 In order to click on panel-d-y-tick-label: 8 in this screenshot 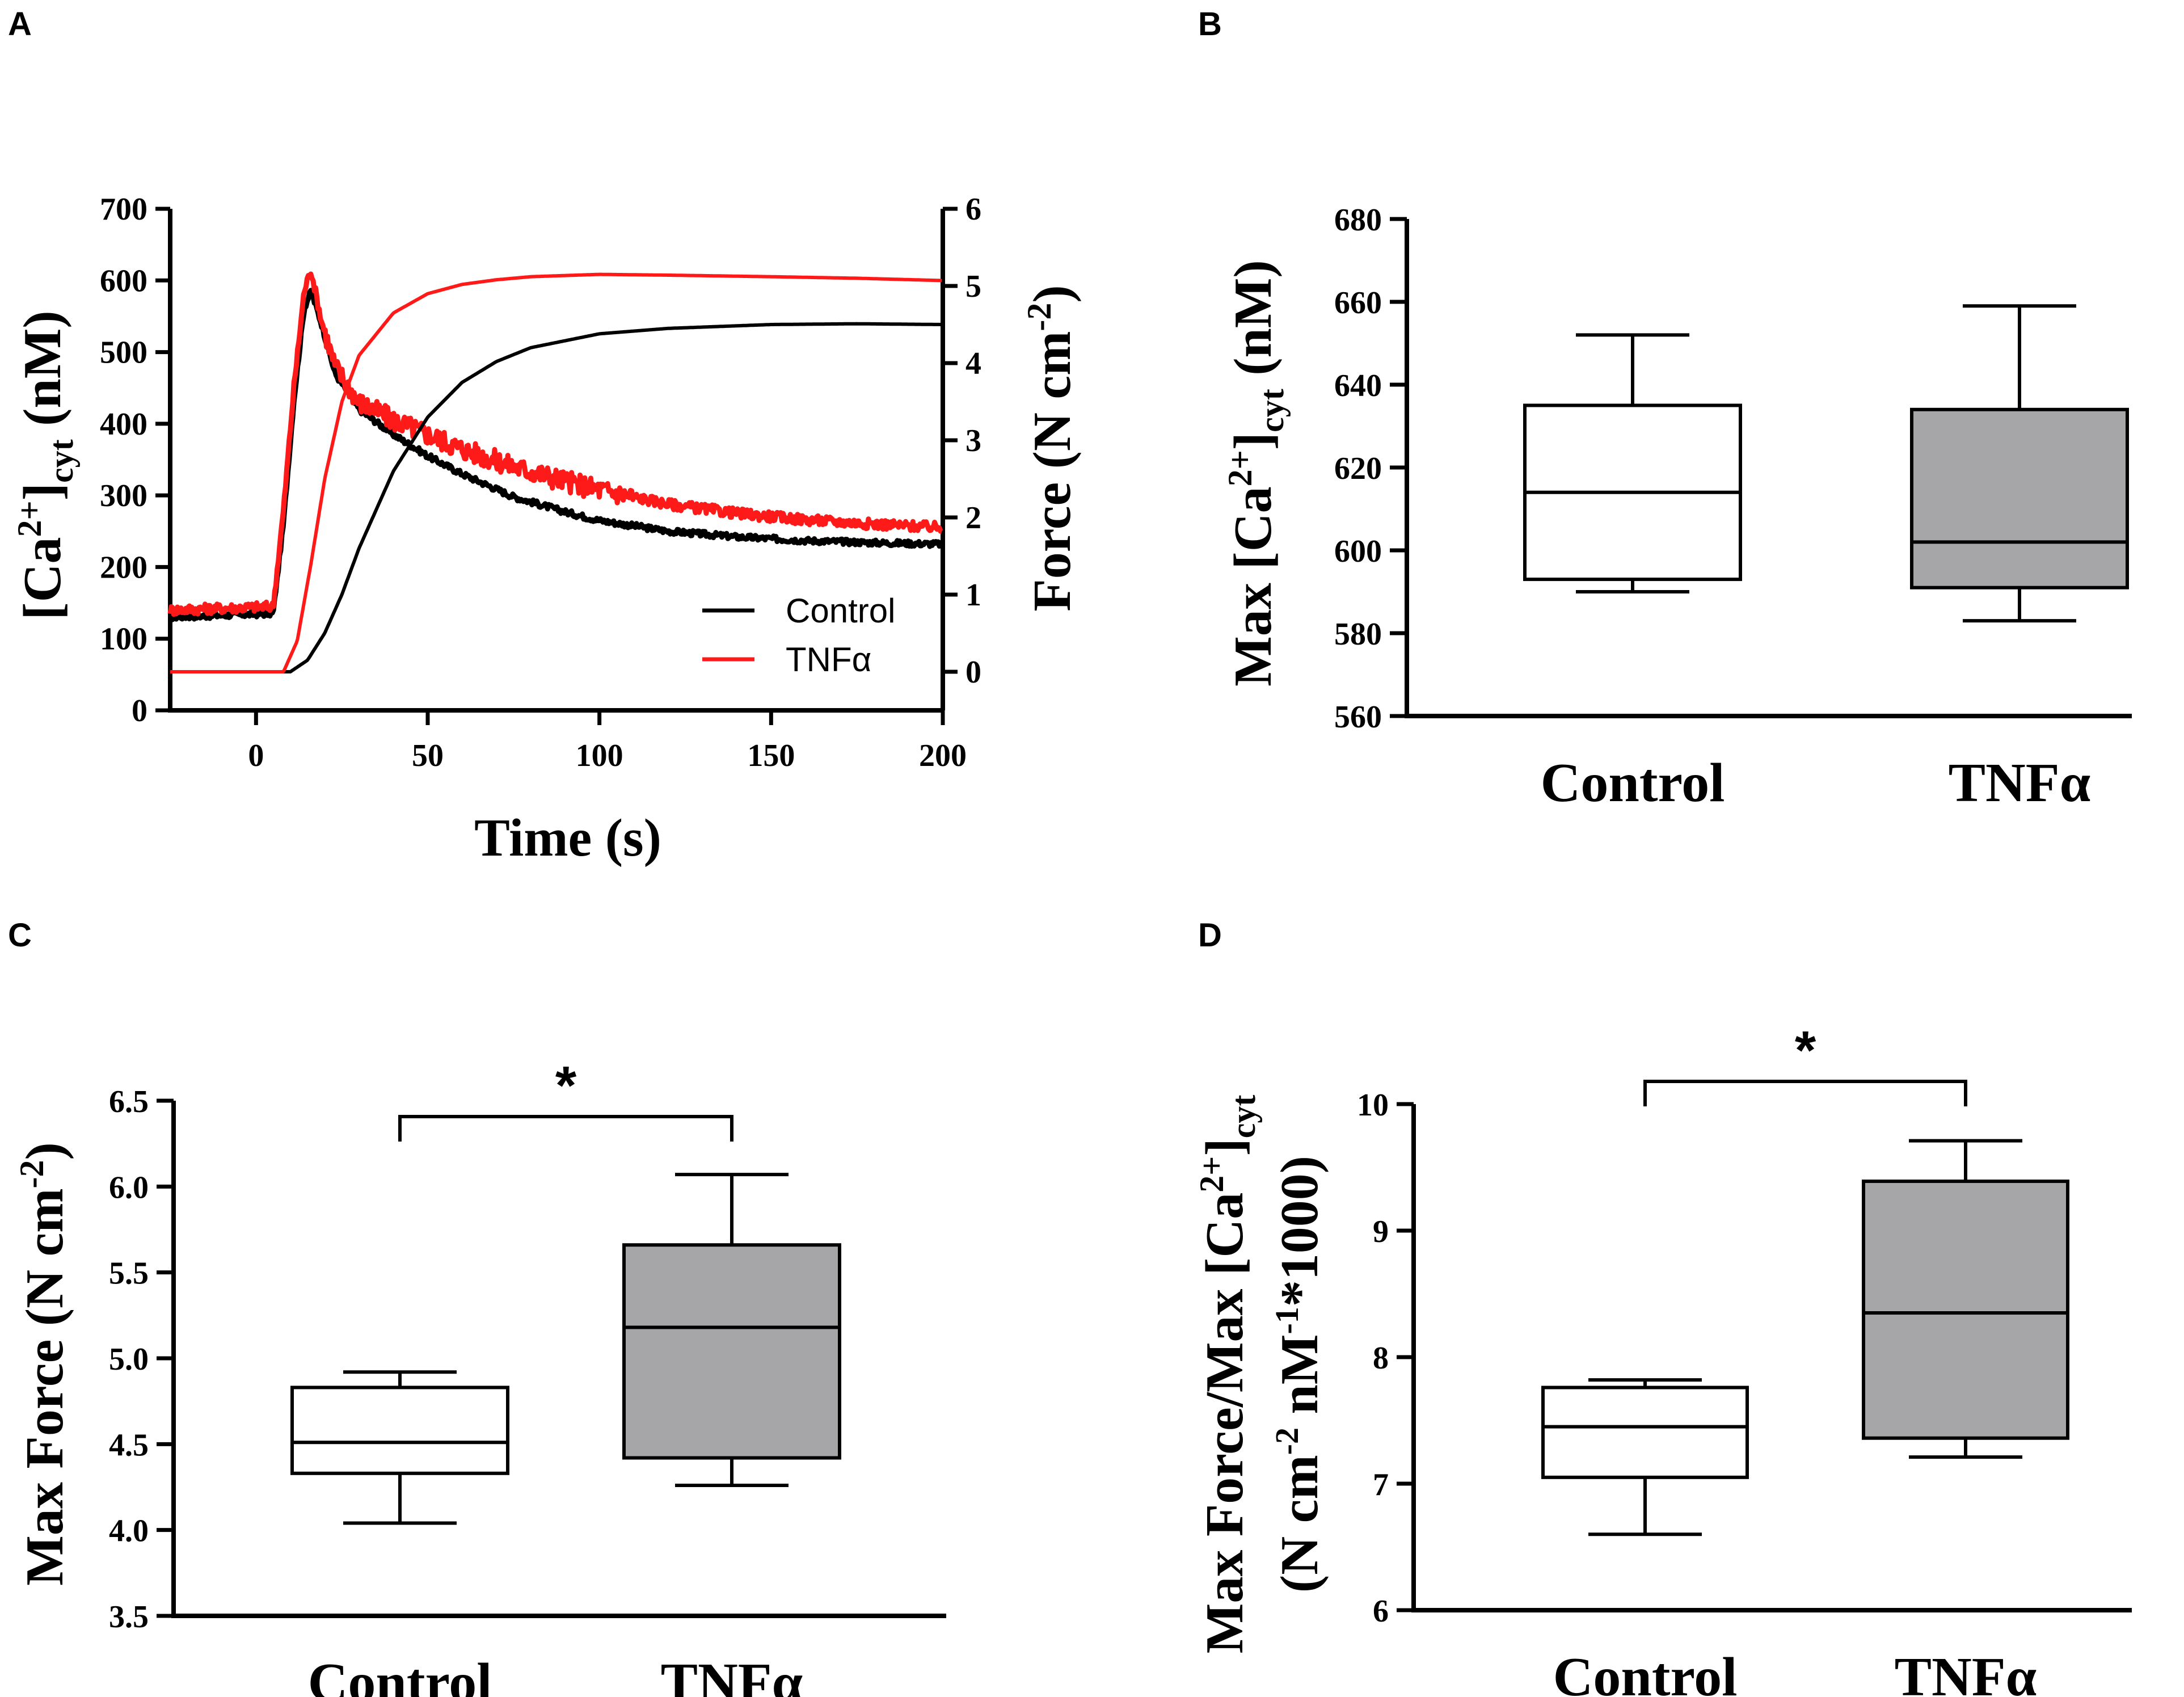, I will do `click(1381, 1358)`.